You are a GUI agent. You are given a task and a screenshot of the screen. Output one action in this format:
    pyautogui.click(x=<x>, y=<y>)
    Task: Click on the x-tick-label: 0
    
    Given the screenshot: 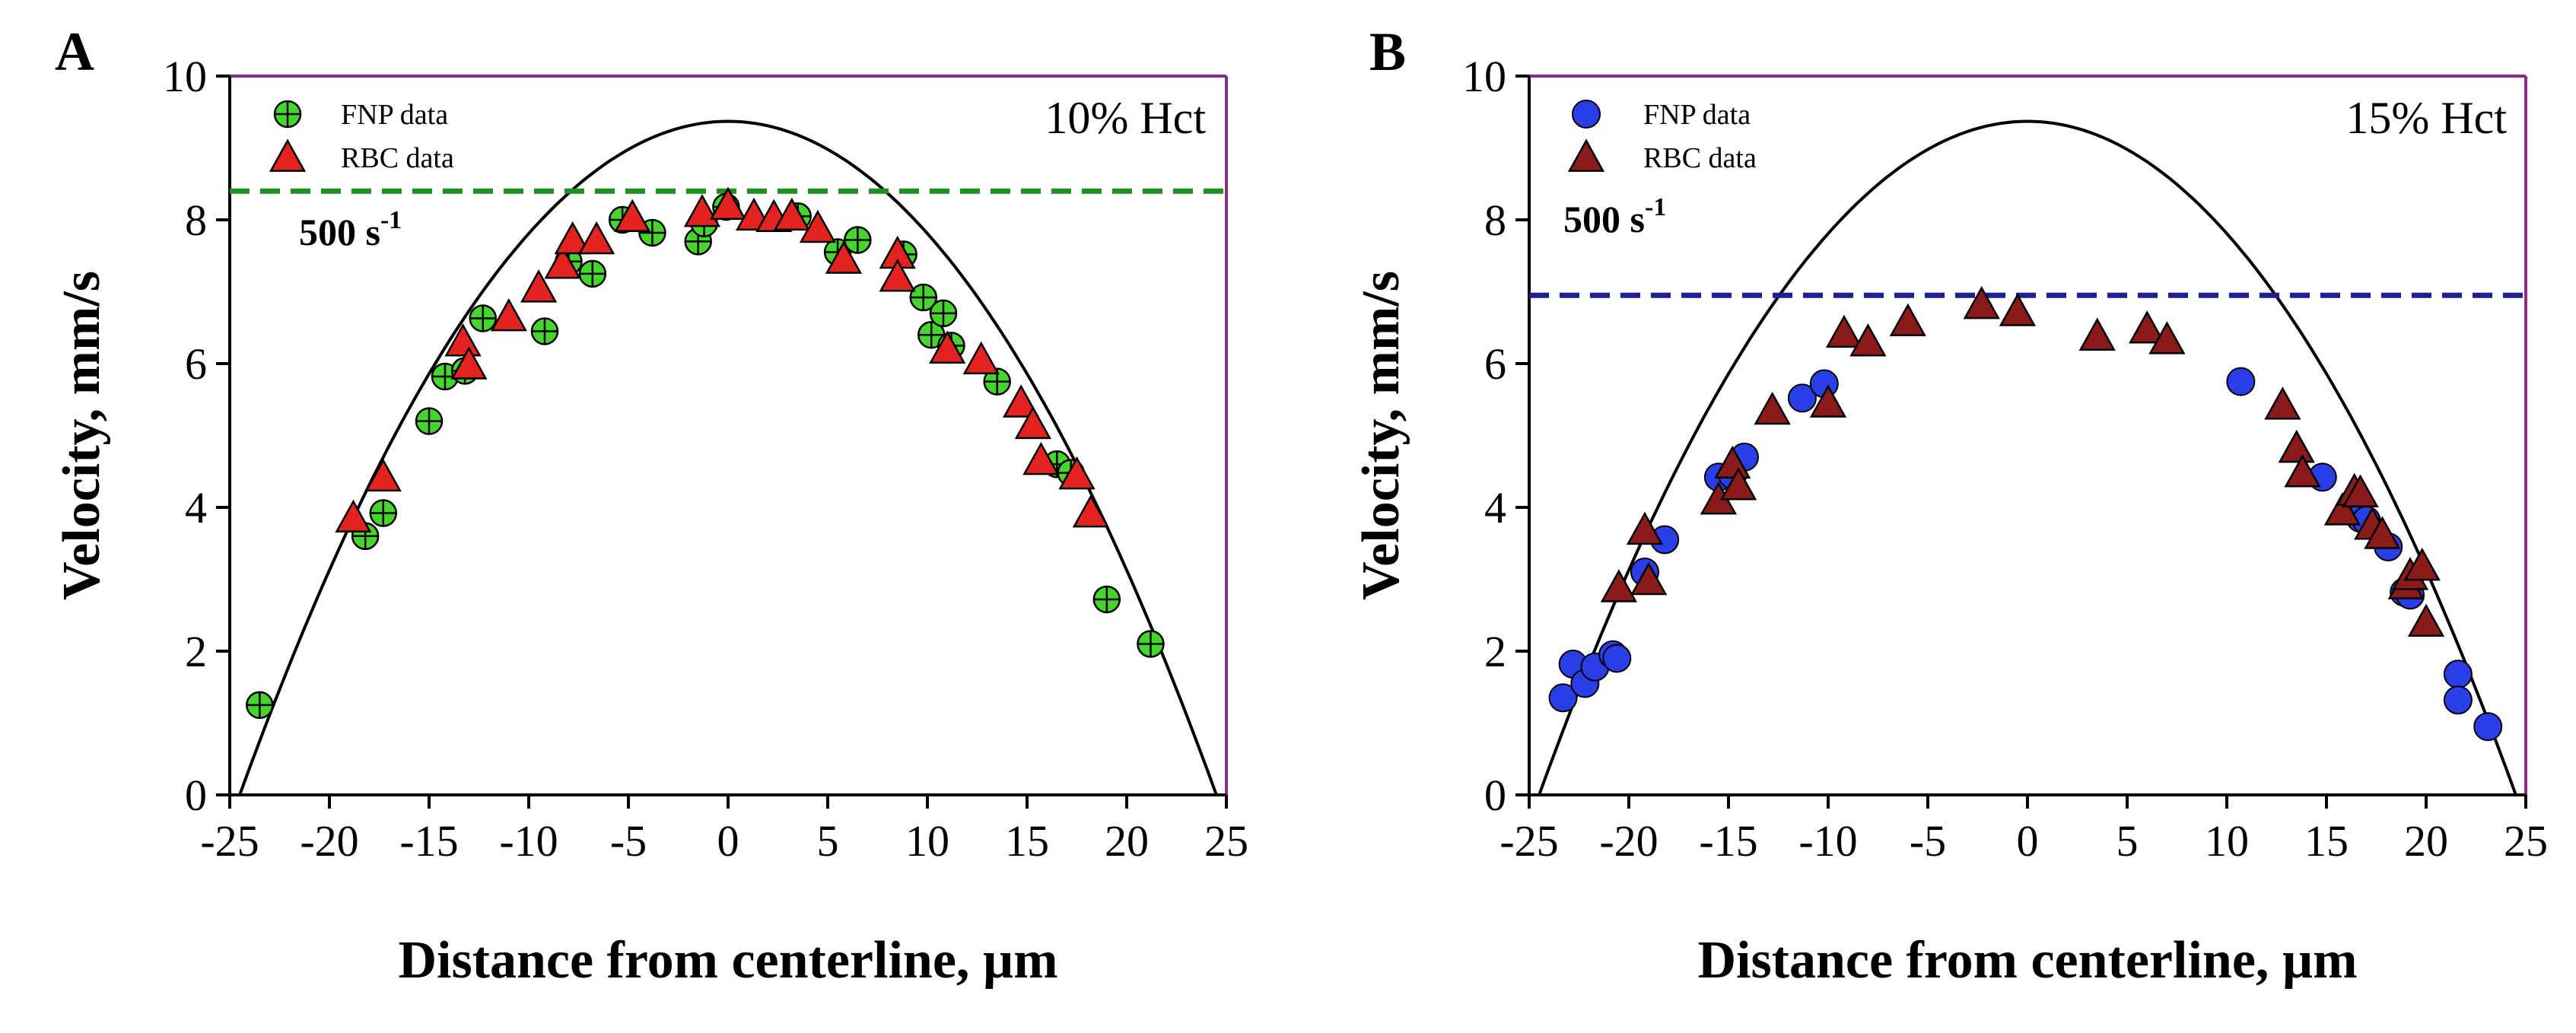 What is the action you would take?
    pyautogui.click(x=2028, y=841)
    